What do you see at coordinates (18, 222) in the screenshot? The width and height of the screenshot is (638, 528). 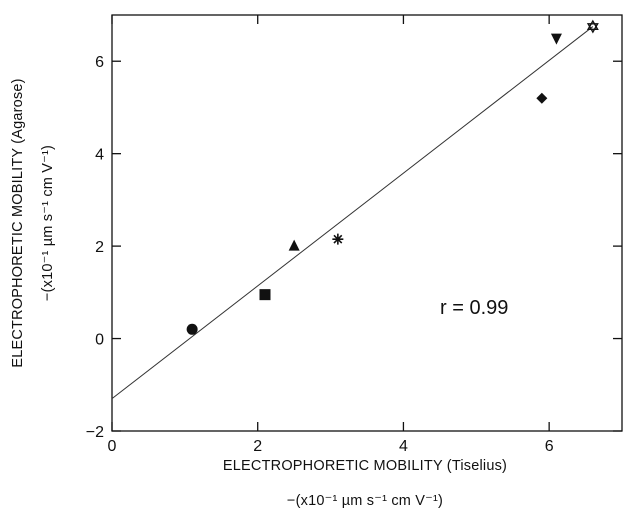 I see `y-axis-title: ELECTROPHORETIC MOBILITY (Agarose)` at bounding box center [18, 222].